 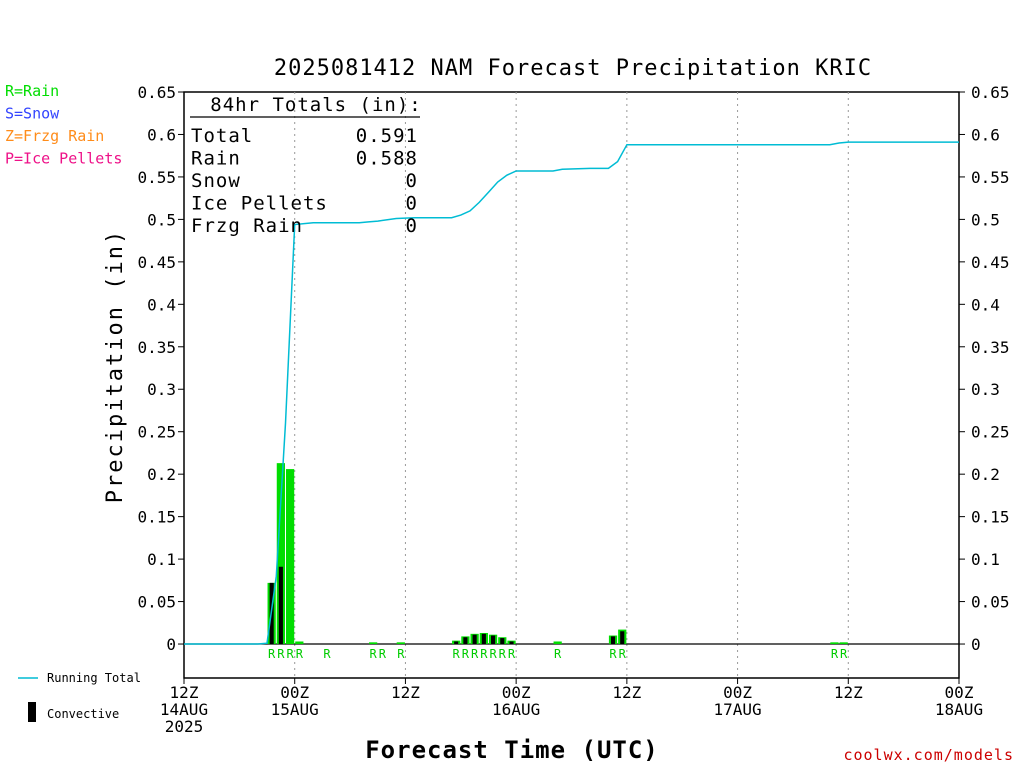 What do you see at coordinates (171, 644) in the screenshot?
I see `ytick-left-label-0: 0` at bounding box center [171, 644].